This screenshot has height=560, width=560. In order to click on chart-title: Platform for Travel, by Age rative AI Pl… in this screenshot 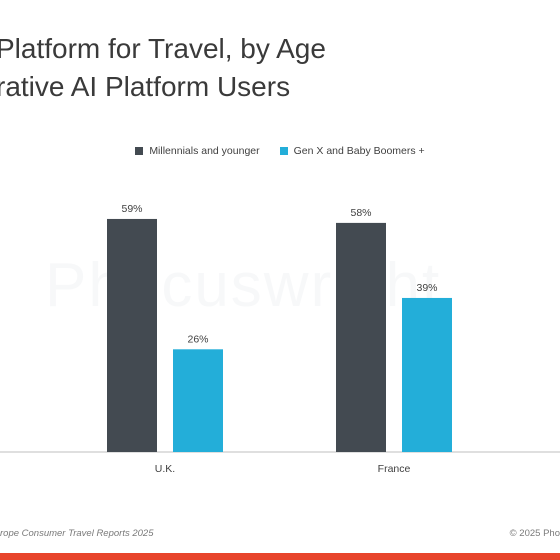, I will do `click(280, 68)`.